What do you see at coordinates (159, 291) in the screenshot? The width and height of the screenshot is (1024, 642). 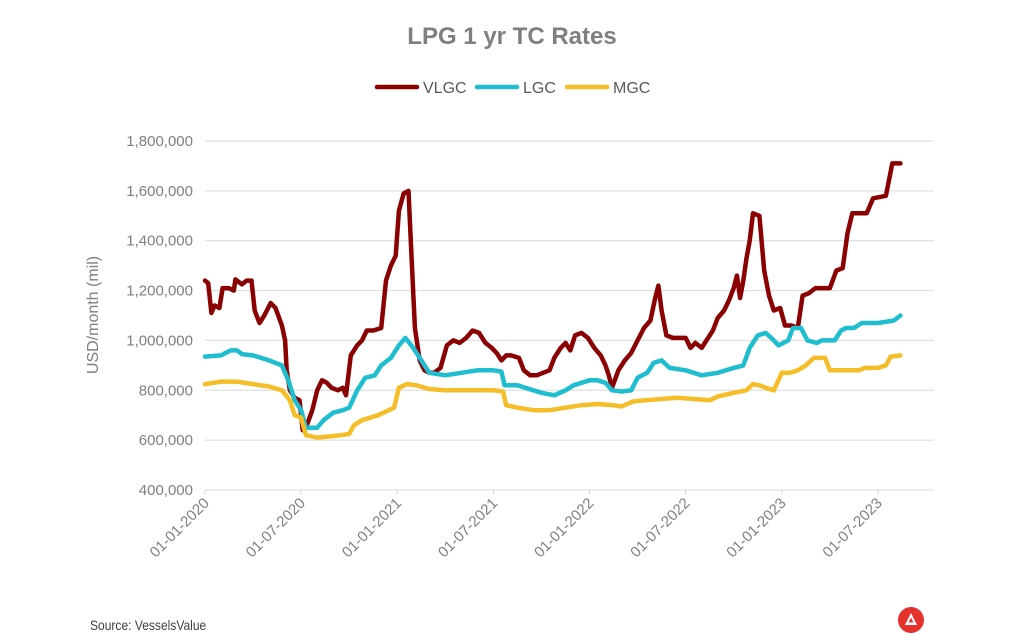 I see `y-tick-label: 1,200,000` at bounding box center [159, 291].